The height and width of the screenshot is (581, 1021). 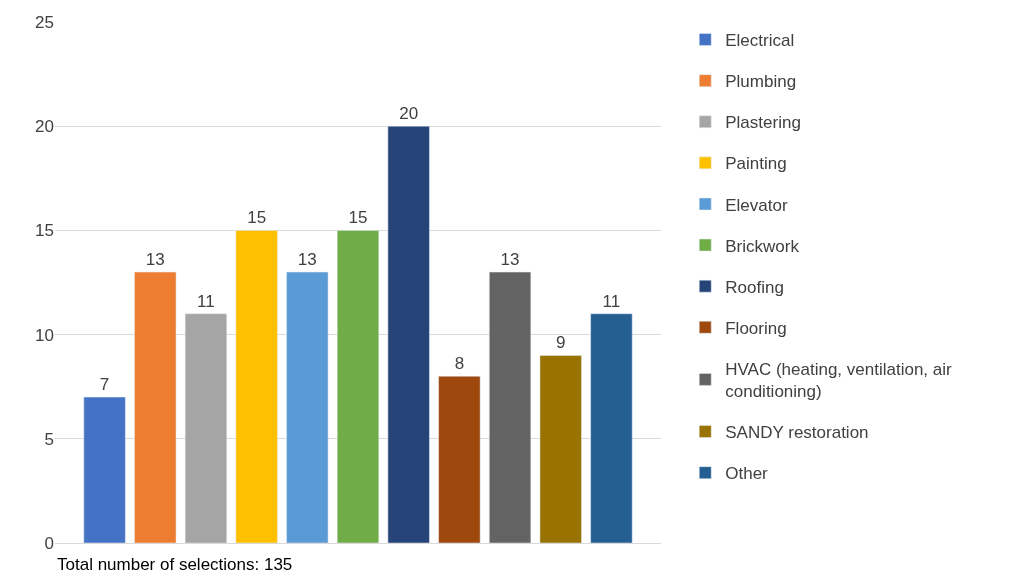 What do you see at coordinates (49, 439) in the screenshot?
I see `y-tick-label: 5` at bounding box center [49, 439].